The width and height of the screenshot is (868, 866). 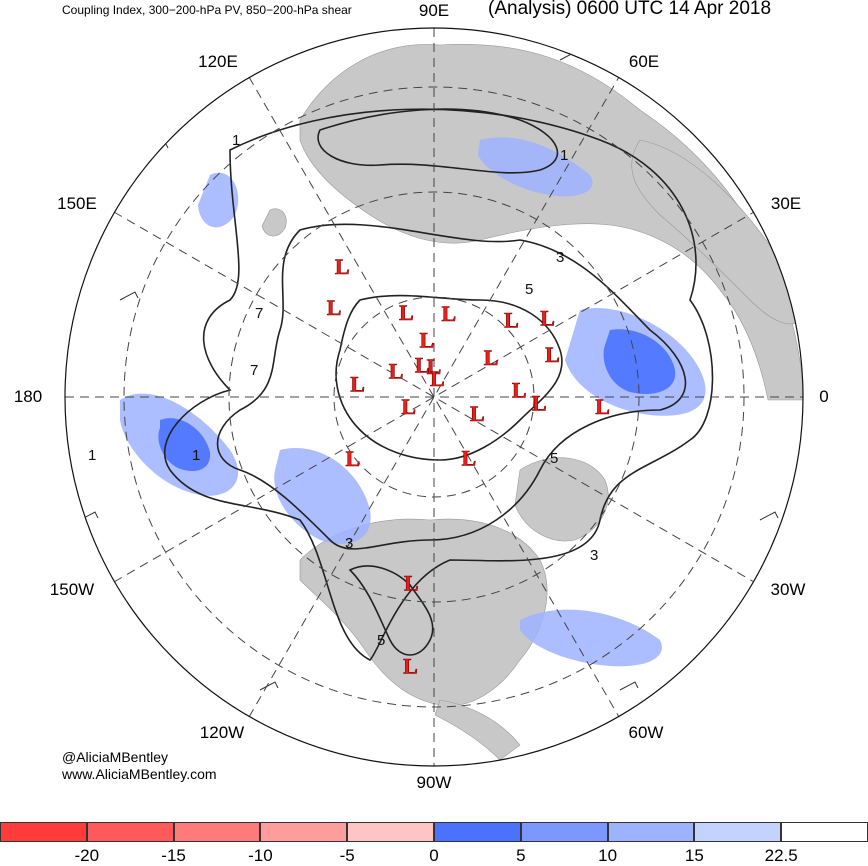 I want to click on colorbar-tick-label: 15, so click(x=694, y=855).